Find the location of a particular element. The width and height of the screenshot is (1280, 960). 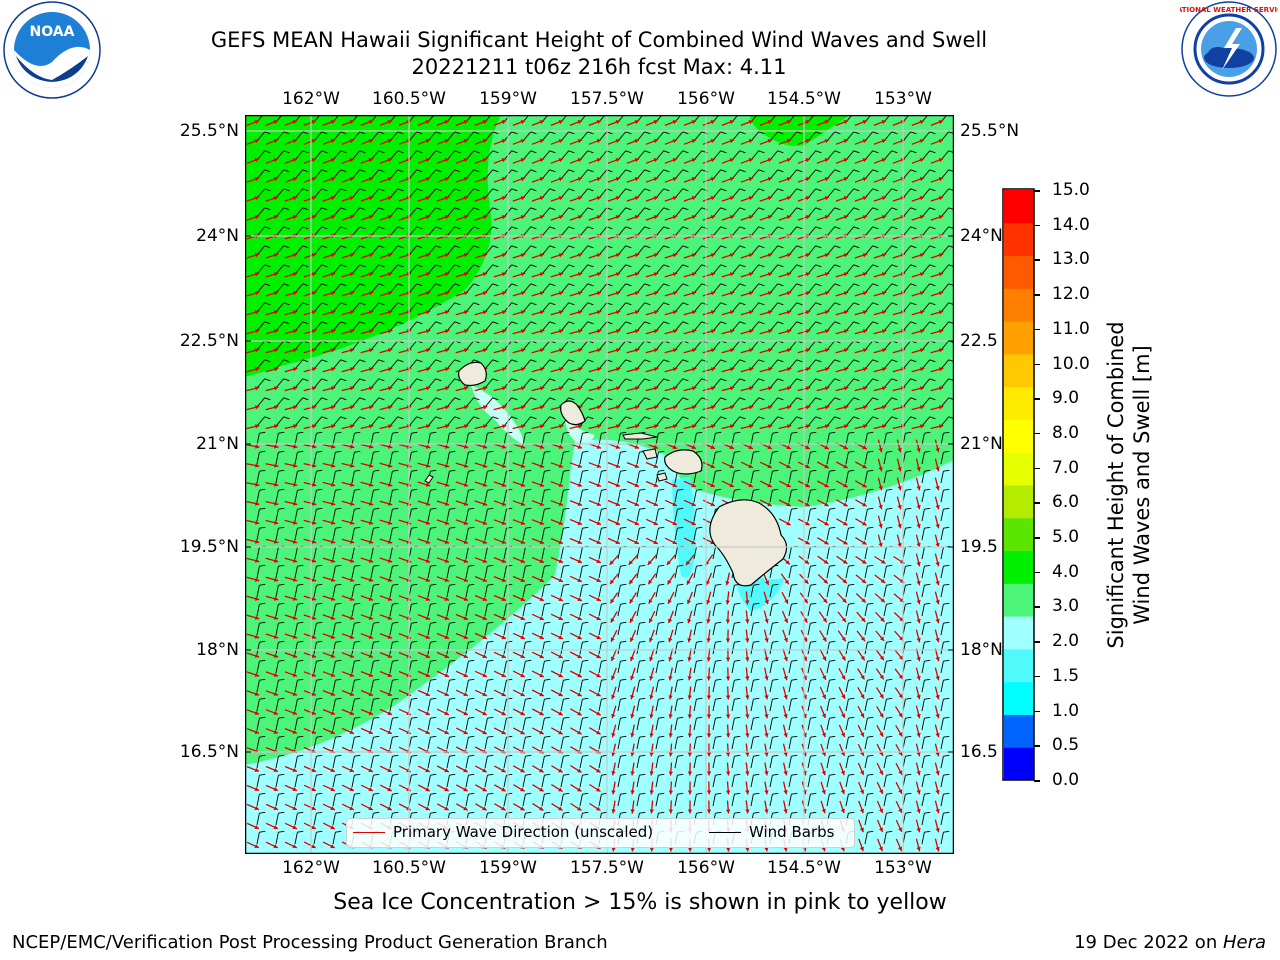

noaa-logo: NOAA is located at coordinates (52, 50).